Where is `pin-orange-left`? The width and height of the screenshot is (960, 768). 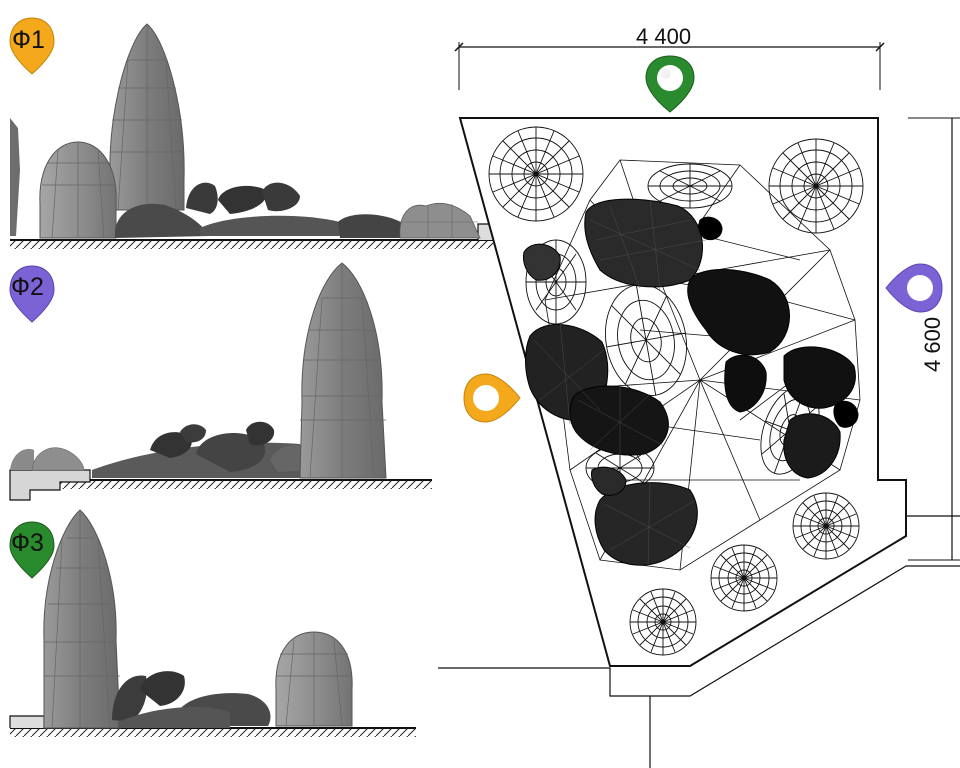
pin-orange-left is located at coordinates (492, 398).